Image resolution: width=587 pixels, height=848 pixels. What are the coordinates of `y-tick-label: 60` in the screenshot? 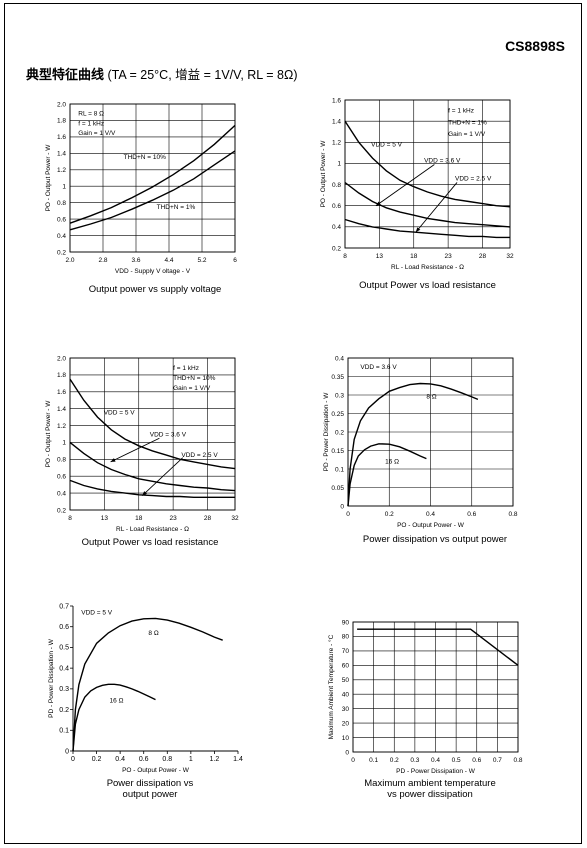 It's located at (346, 666).